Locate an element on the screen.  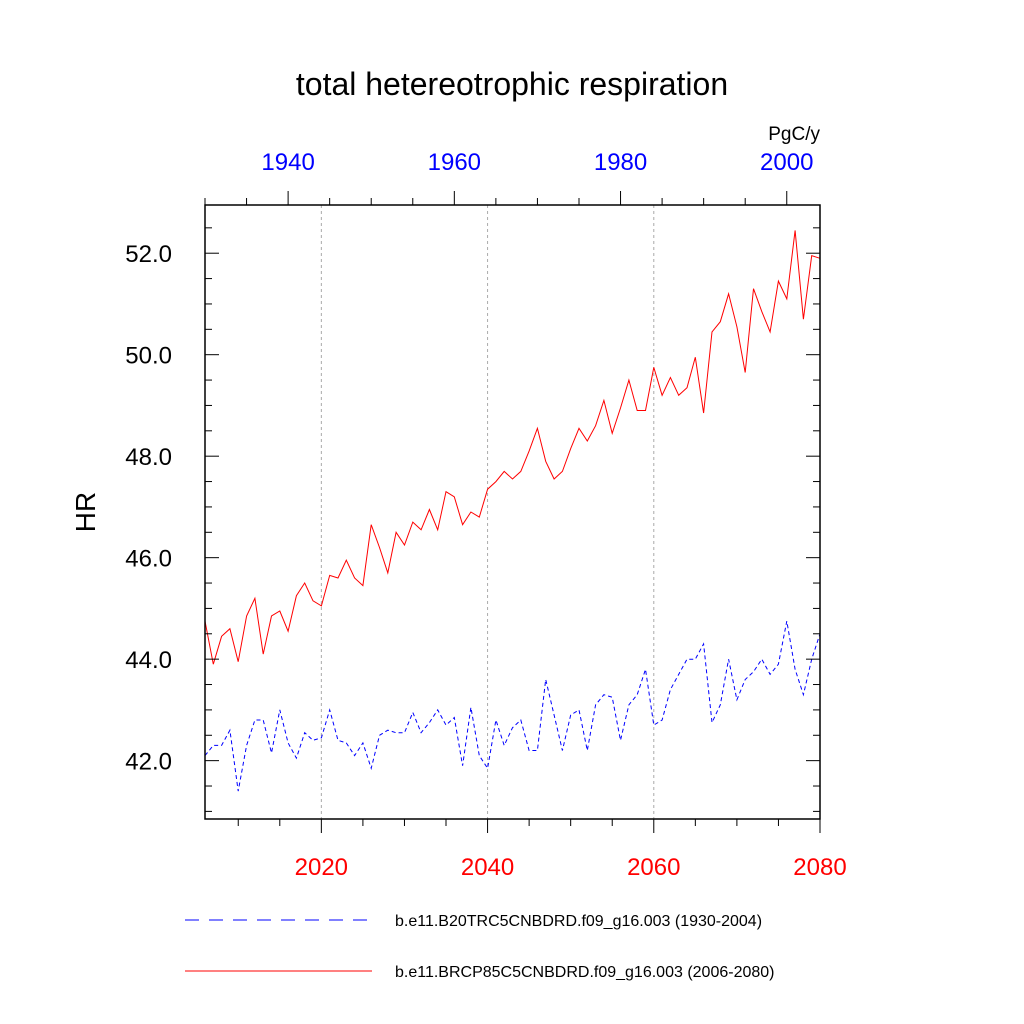
x-top-tick-label: 1940 is located at coordinates (287, 162).